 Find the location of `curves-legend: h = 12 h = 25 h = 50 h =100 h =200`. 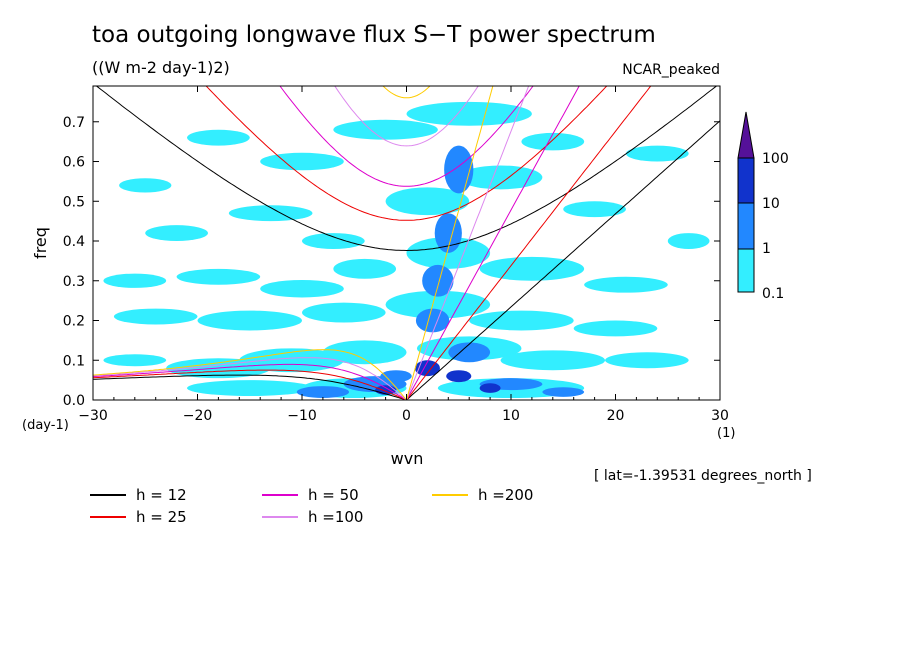

curves-legend: h = 12 h = 25 h = 50 h =100 h =200 is located at coordinates (350, 511).